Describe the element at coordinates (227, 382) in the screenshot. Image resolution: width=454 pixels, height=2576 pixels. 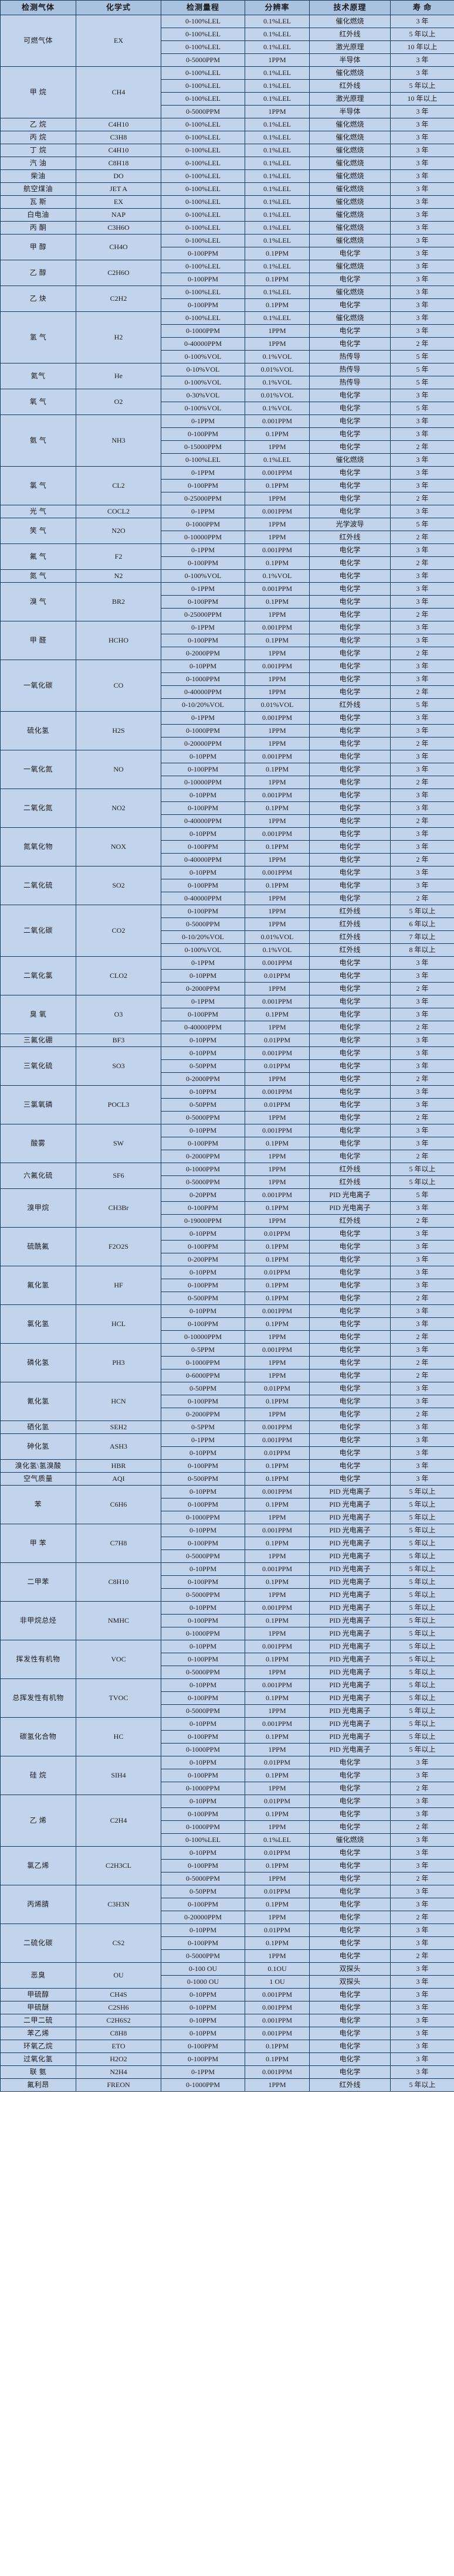
I see `table-row: 0-100%VOL 0.1%VOL 热传导 5 年` at that location.